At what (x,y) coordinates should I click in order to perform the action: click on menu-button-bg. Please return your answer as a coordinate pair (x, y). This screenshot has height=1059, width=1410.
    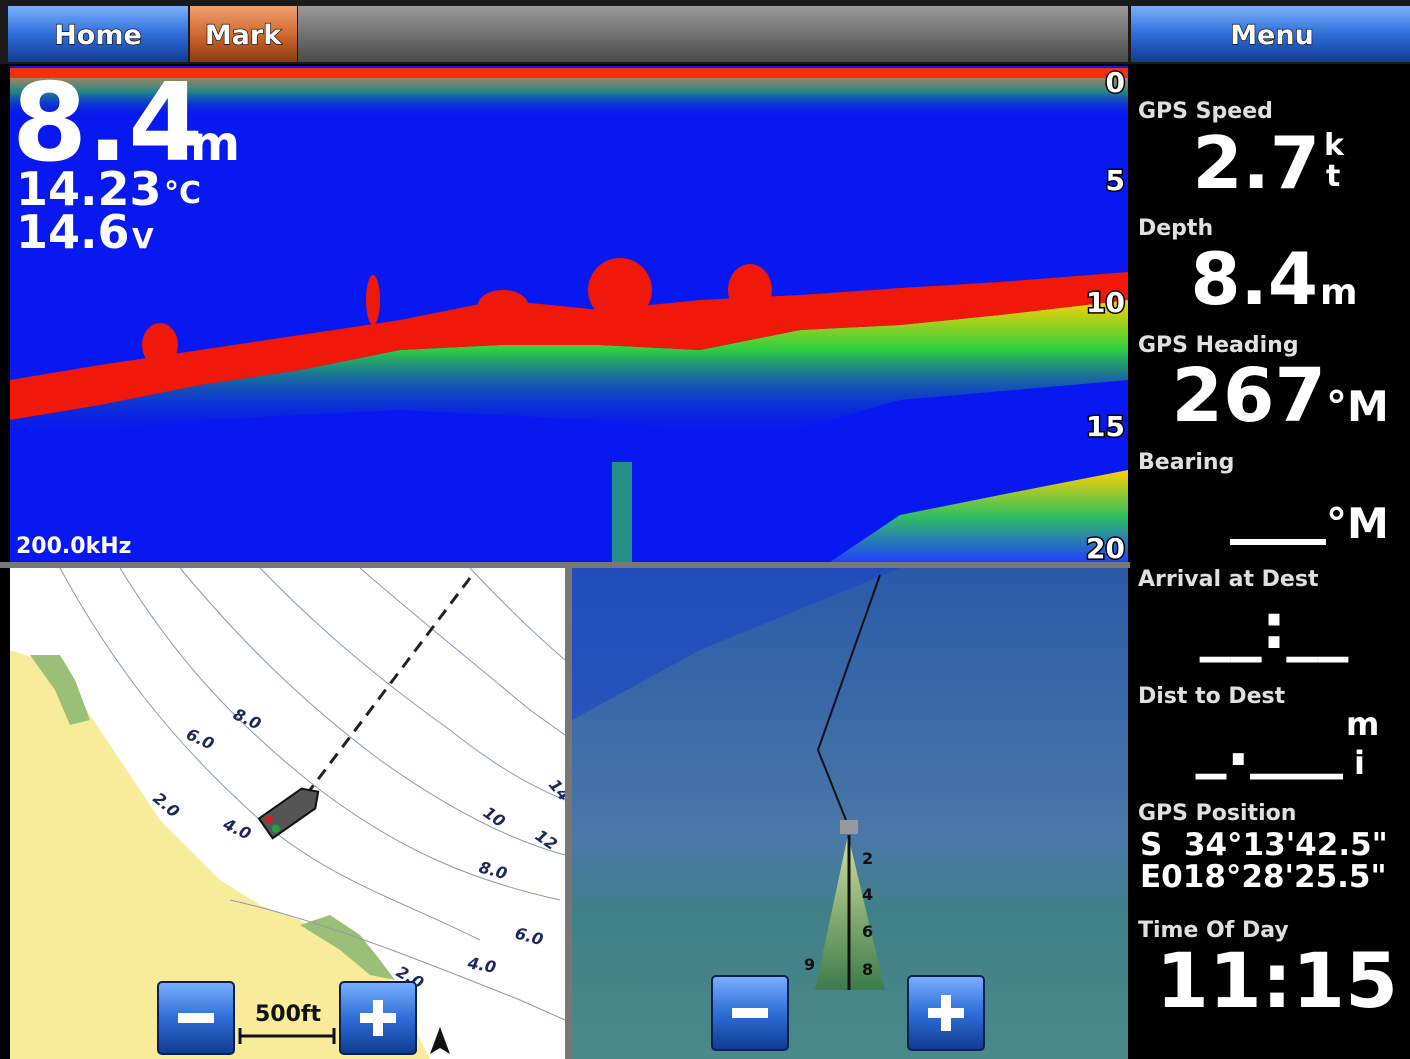
    Looking at the image, I should click on (1270, 34).